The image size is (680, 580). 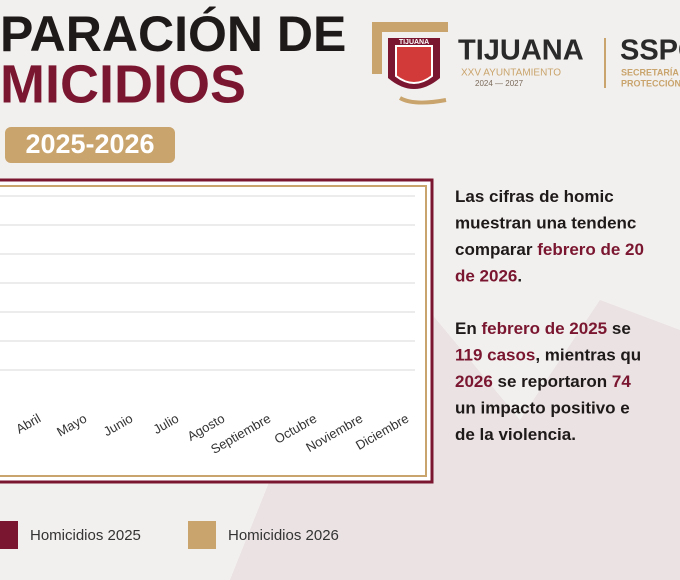 I want to click on text-segment: un impacto positivo e, so click(x=542, y=408).